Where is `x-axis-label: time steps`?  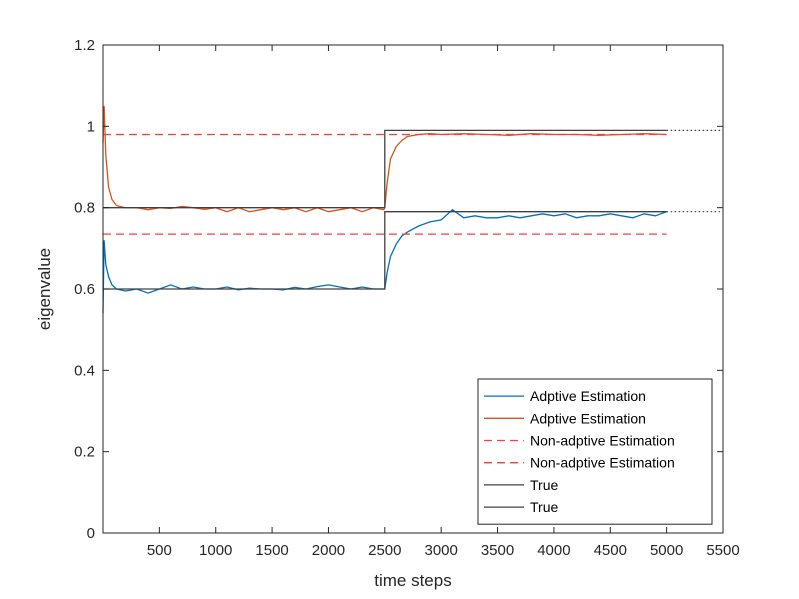 x-axis-label: time steps is located at coordinates (412, 580).